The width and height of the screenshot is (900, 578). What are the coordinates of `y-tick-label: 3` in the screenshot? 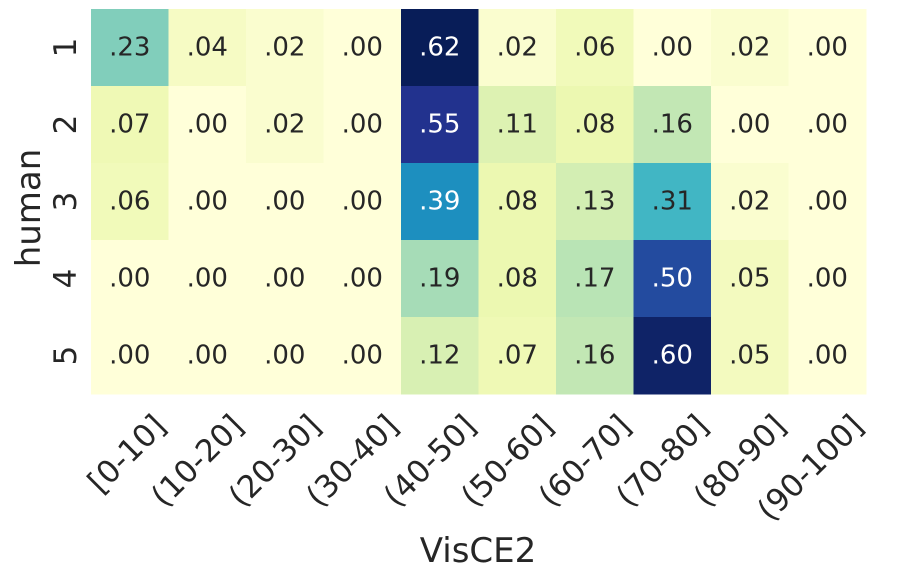 It's located at (66, 202).